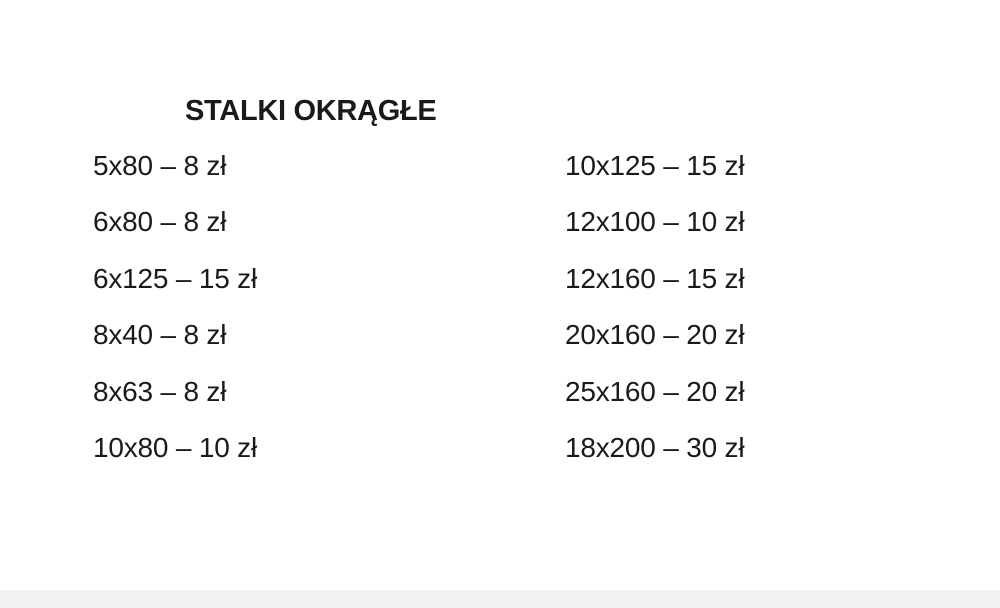  Describe the element at coordinates (160, 335) in the screenshot. I see `price-item: 8x40 – 8 zł` at that location.